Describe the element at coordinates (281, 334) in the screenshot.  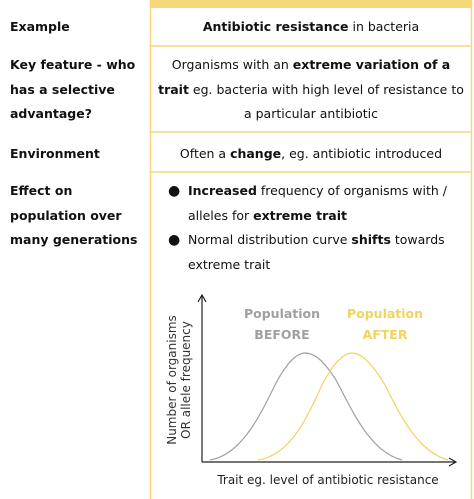
I see `before-label: BEFORE` at that location.